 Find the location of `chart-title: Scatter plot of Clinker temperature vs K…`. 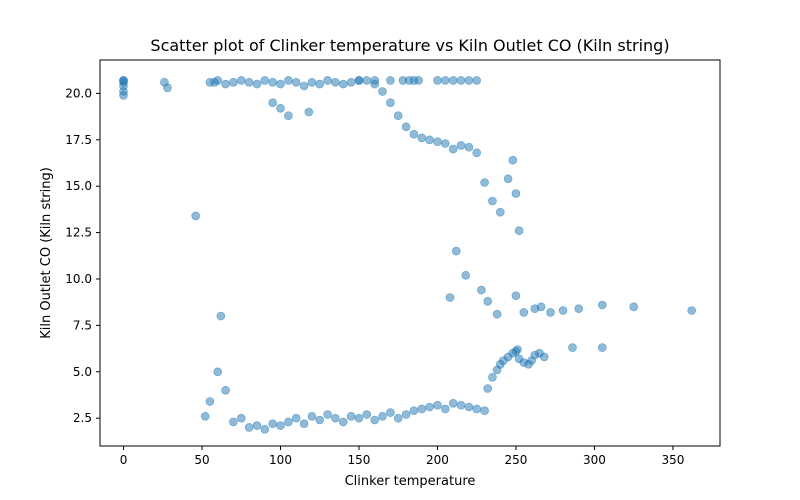

chart-title: Scatter plot of Clinker temperature vs K… is located at coordinates (409, 45).